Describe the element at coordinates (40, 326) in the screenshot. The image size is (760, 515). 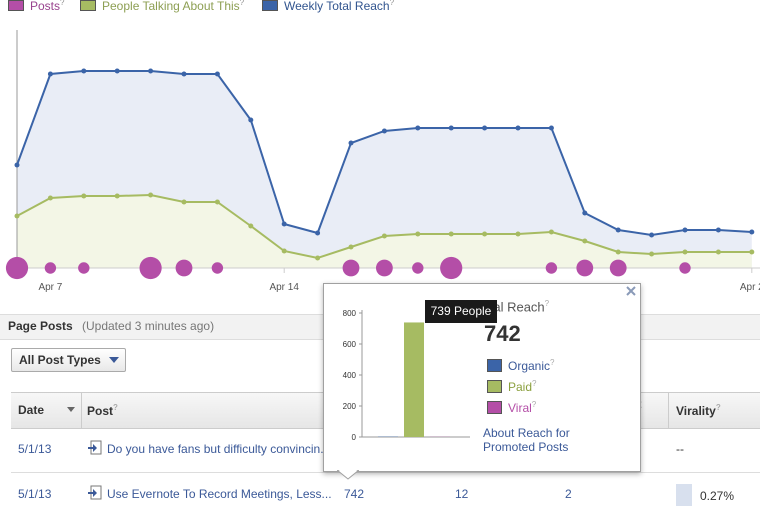
I see `section-title: Page Posts` at that location.